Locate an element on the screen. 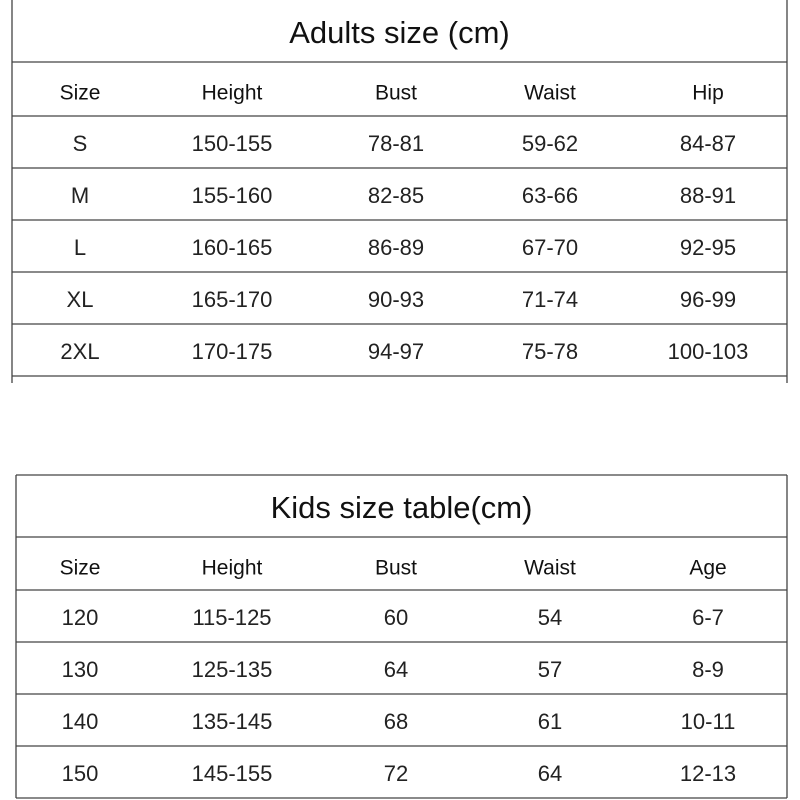 This screenshot has height=800, width=800. table-cell: 155-160 is located at coordinates (232, 195).